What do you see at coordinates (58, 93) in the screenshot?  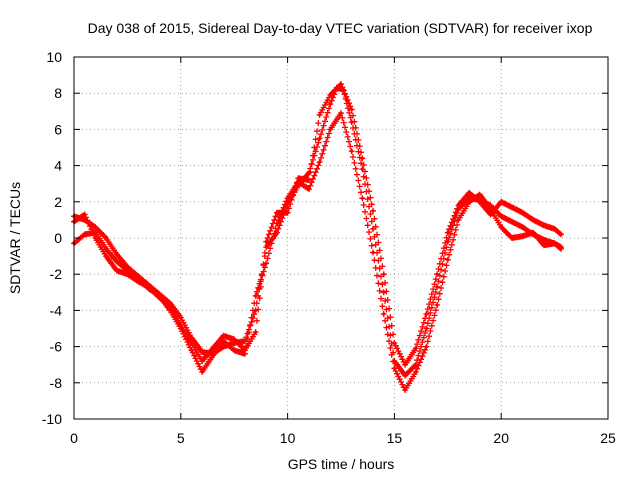 I see `y-tick-label: 8` at bounding box center [58, 93].